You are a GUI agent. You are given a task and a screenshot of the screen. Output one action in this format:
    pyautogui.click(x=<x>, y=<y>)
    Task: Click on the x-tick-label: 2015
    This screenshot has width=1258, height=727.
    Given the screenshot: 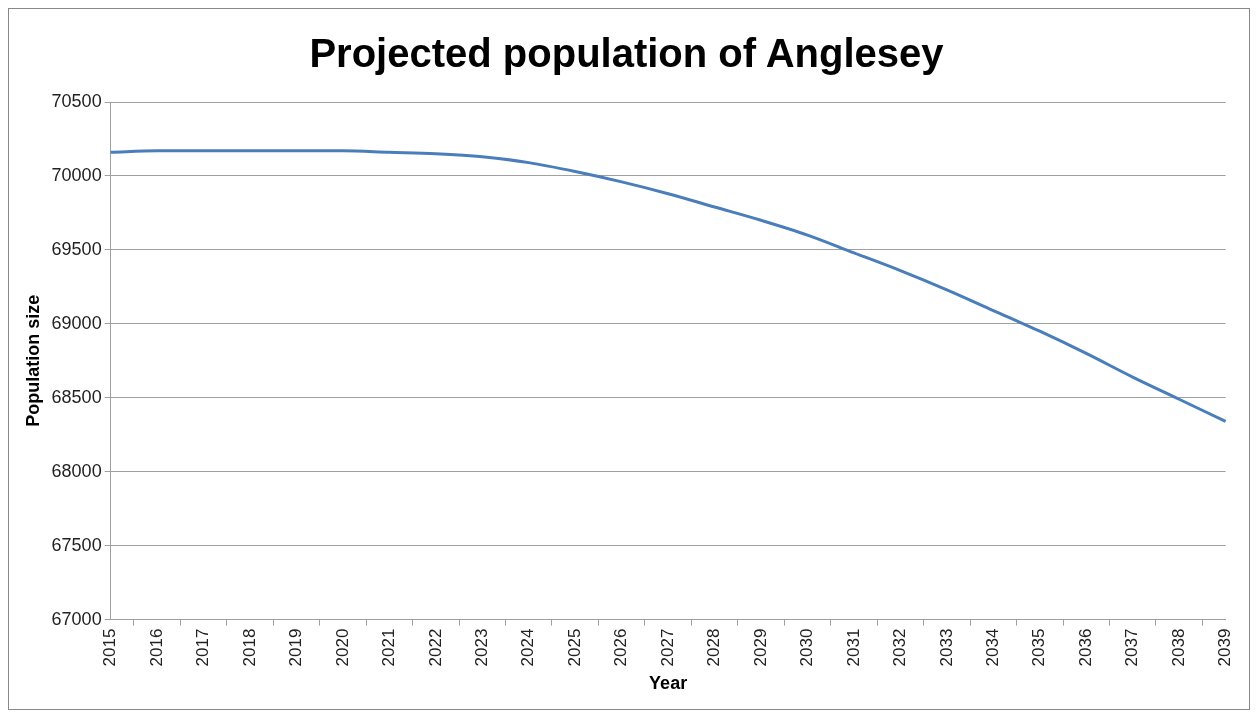 What is the action you would take?
    pyautogui.click(x=110, y=647)
    